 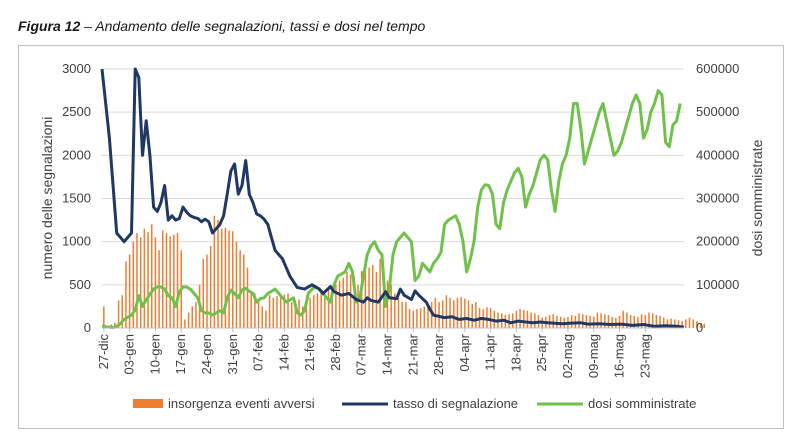 What do you see at coordinates (386, 354) in the screenshot?
I see `x-tick-label: 14-mar` at bounding box center [386, 354].